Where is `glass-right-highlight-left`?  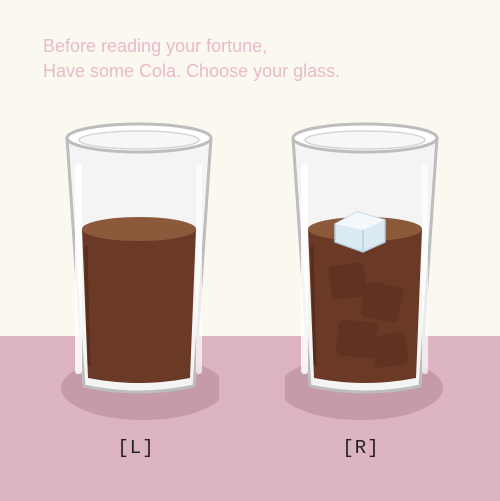
glass-right-highlight-left is located at coordinates (304, 269).